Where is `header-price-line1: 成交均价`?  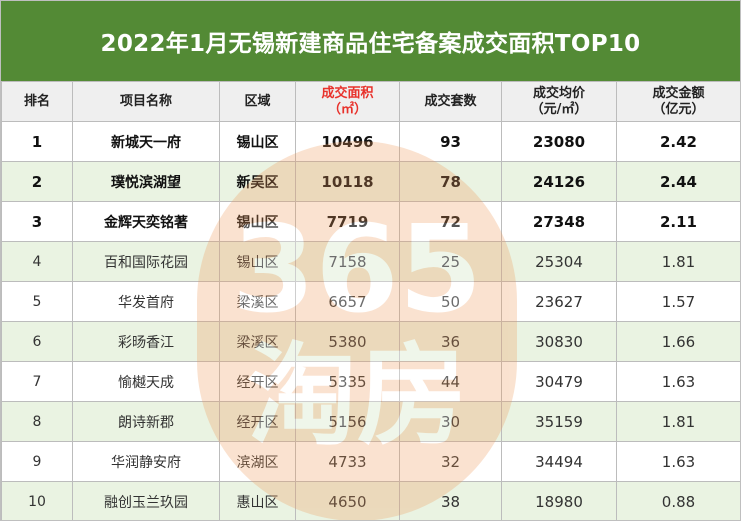
header-price-line1: 成交均价 is located at coordinates (558, 93).